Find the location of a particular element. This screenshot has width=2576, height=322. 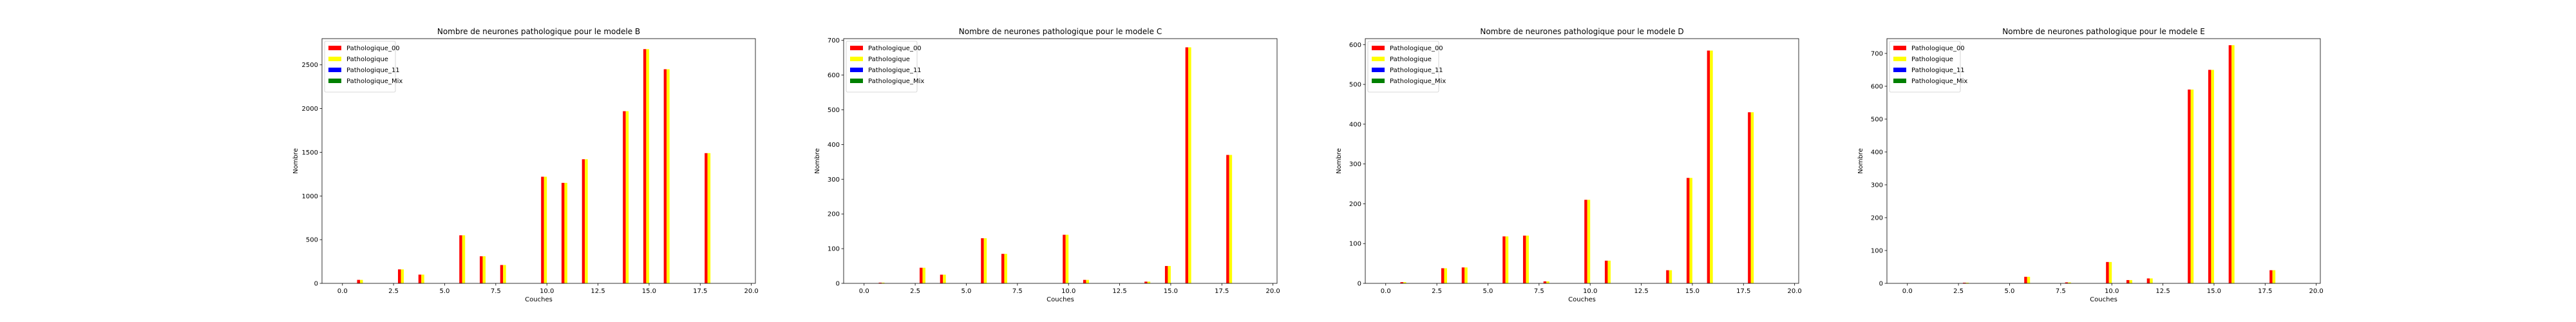

x-tick-label: 10.0 is located at coordinates (1590, 291).